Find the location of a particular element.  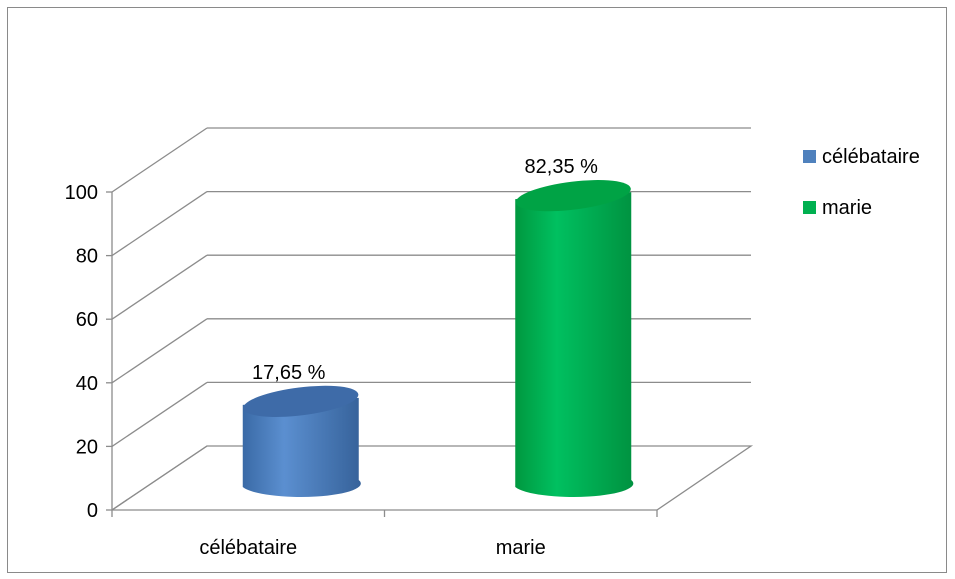

data-label-marie: 82,35 % is located at coordinates (562, 167).